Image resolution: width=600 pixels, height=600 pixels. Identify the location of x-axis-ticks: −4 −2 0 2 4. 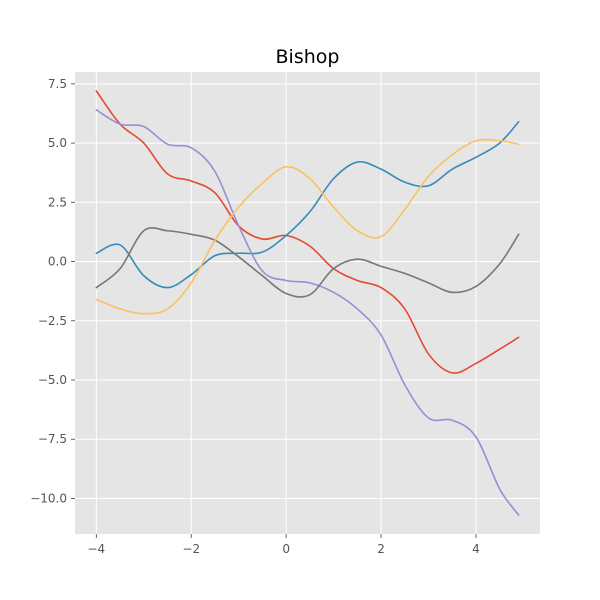
(284, 545).